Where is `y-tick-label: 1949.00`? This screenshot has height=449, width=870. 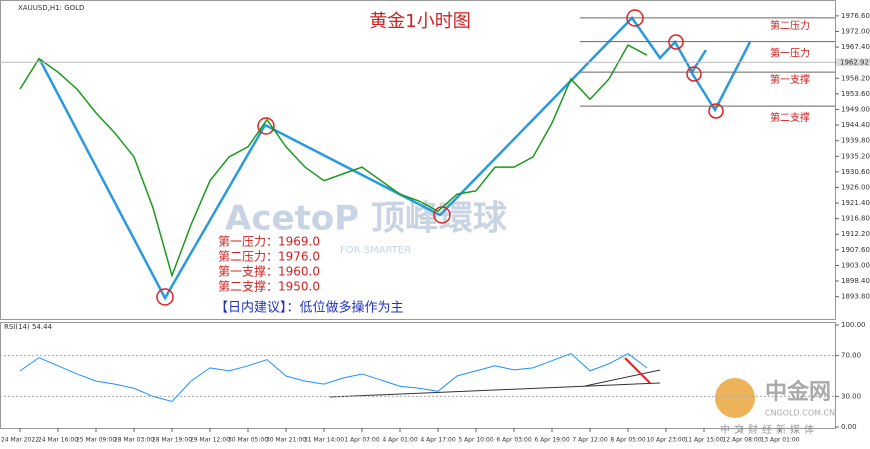 y-tick-label: 1949.00 is located at coordinates (855, 109).